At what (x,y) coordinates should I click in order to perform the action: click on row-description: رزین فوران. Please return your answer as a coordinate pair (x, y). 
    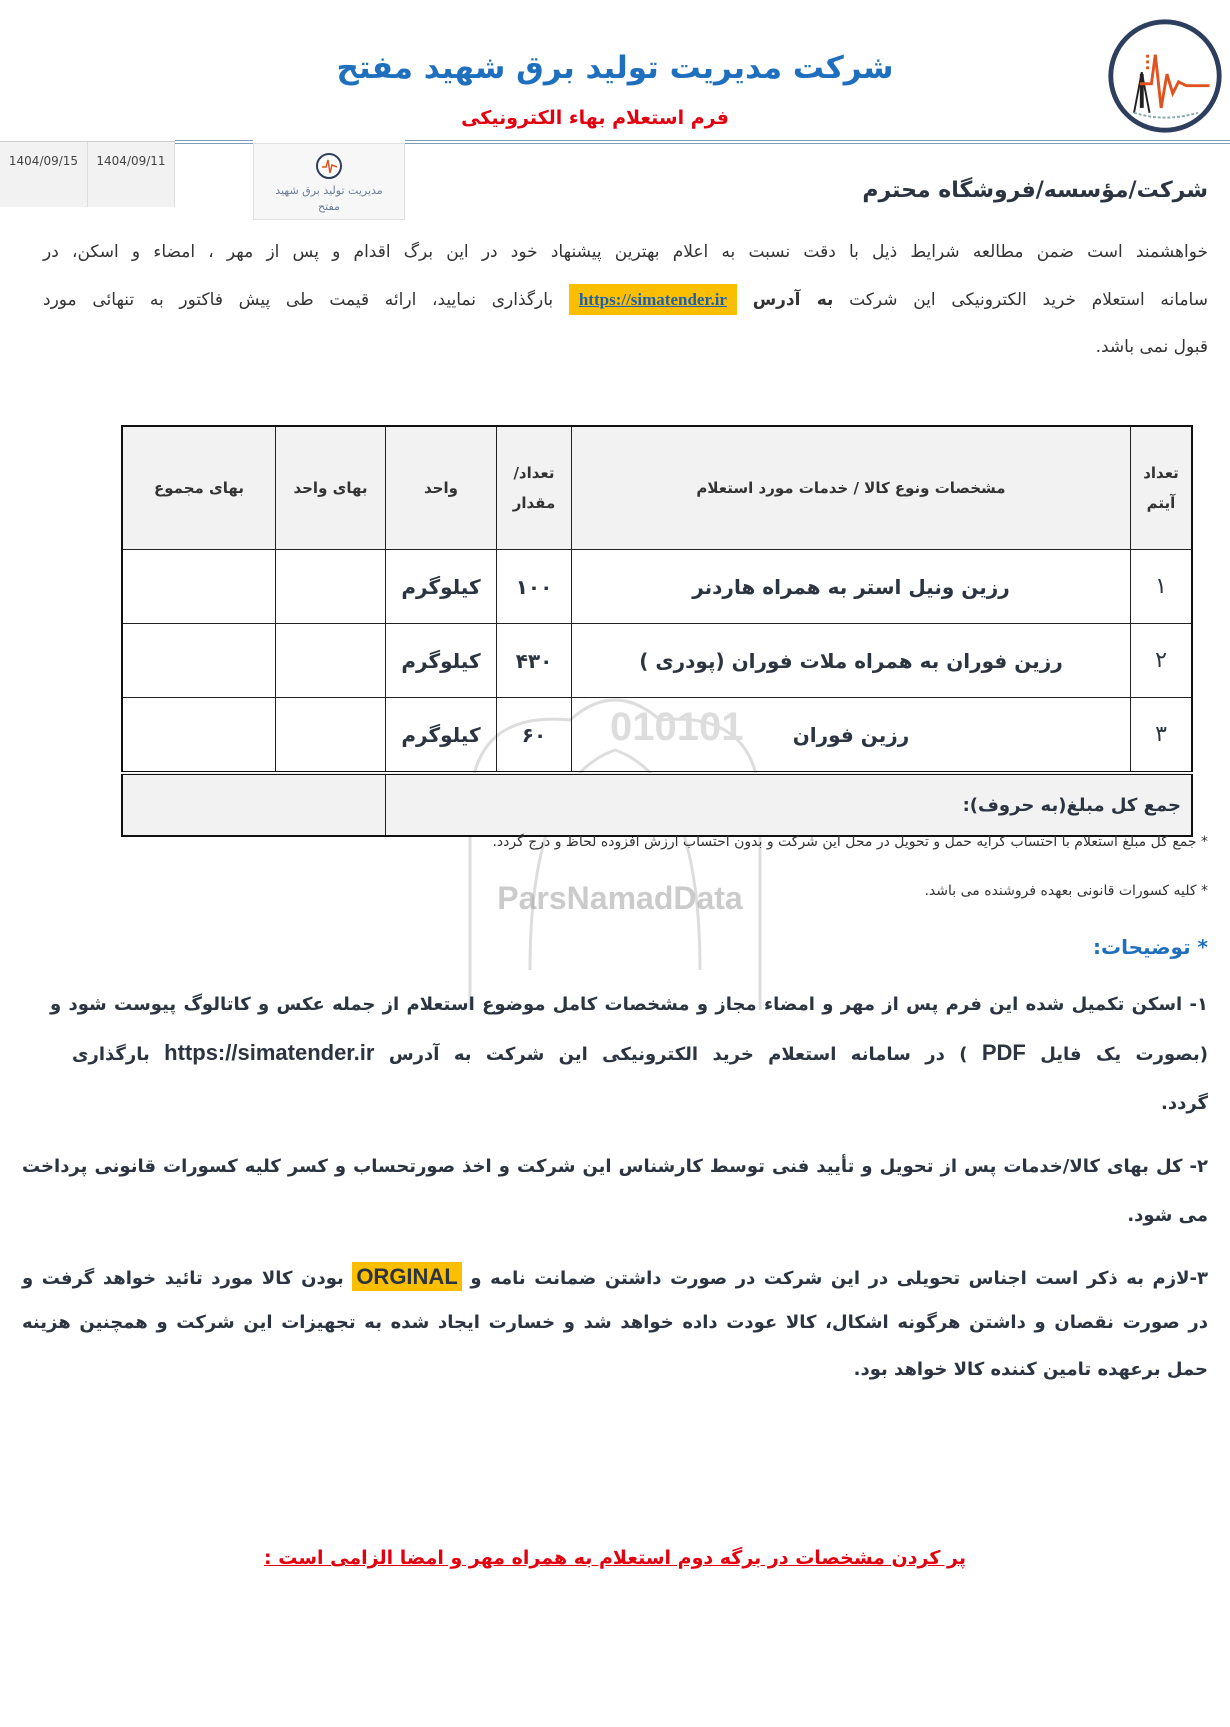
    Looking at the image, I should click on (851, 735).